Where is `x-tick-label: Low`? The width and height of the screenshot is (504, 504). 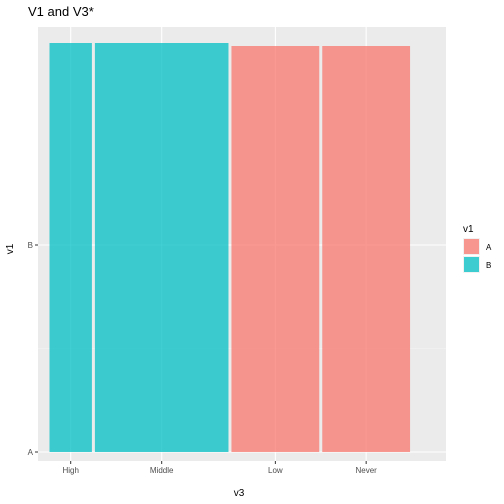
x-tick-label: Low is located at coordinates (275, 470).